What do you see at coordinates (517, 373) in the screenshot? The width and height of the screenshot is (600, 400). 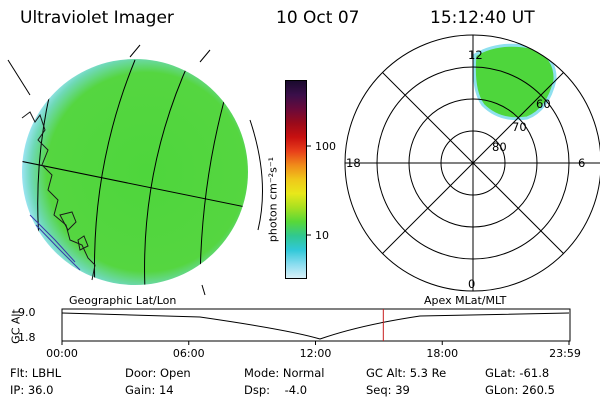 I see `info-glat: GLat: -61.8` at bounding box center [517, 373].